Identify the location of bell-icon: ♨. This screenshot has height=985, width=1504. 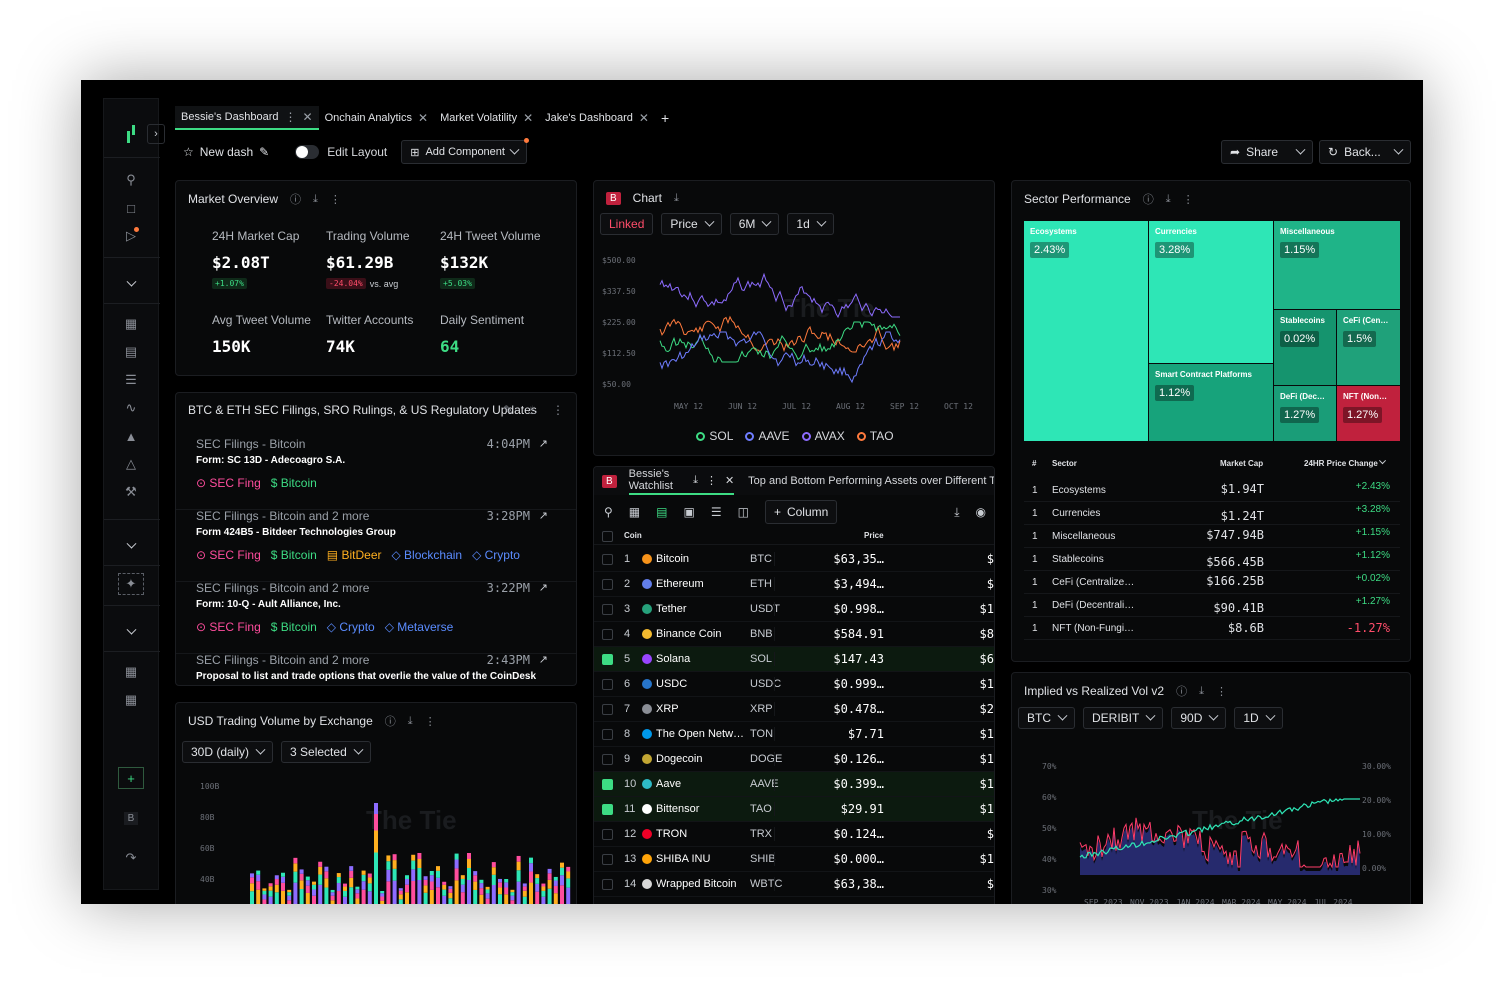
(532, 410).